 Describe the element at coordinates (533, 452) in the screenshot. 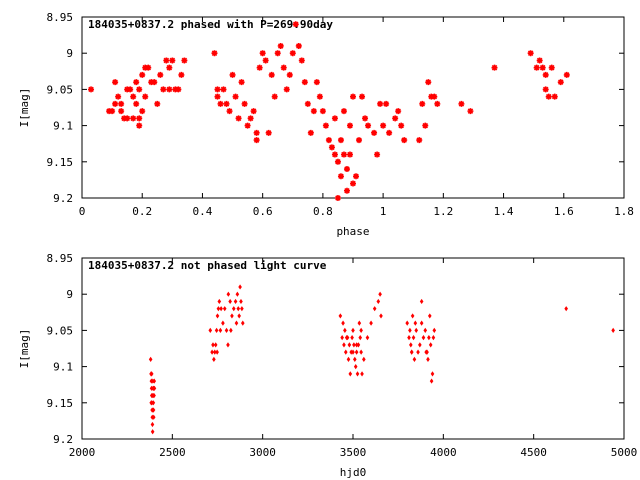

I see `x-tick-label: 4500` at that location.